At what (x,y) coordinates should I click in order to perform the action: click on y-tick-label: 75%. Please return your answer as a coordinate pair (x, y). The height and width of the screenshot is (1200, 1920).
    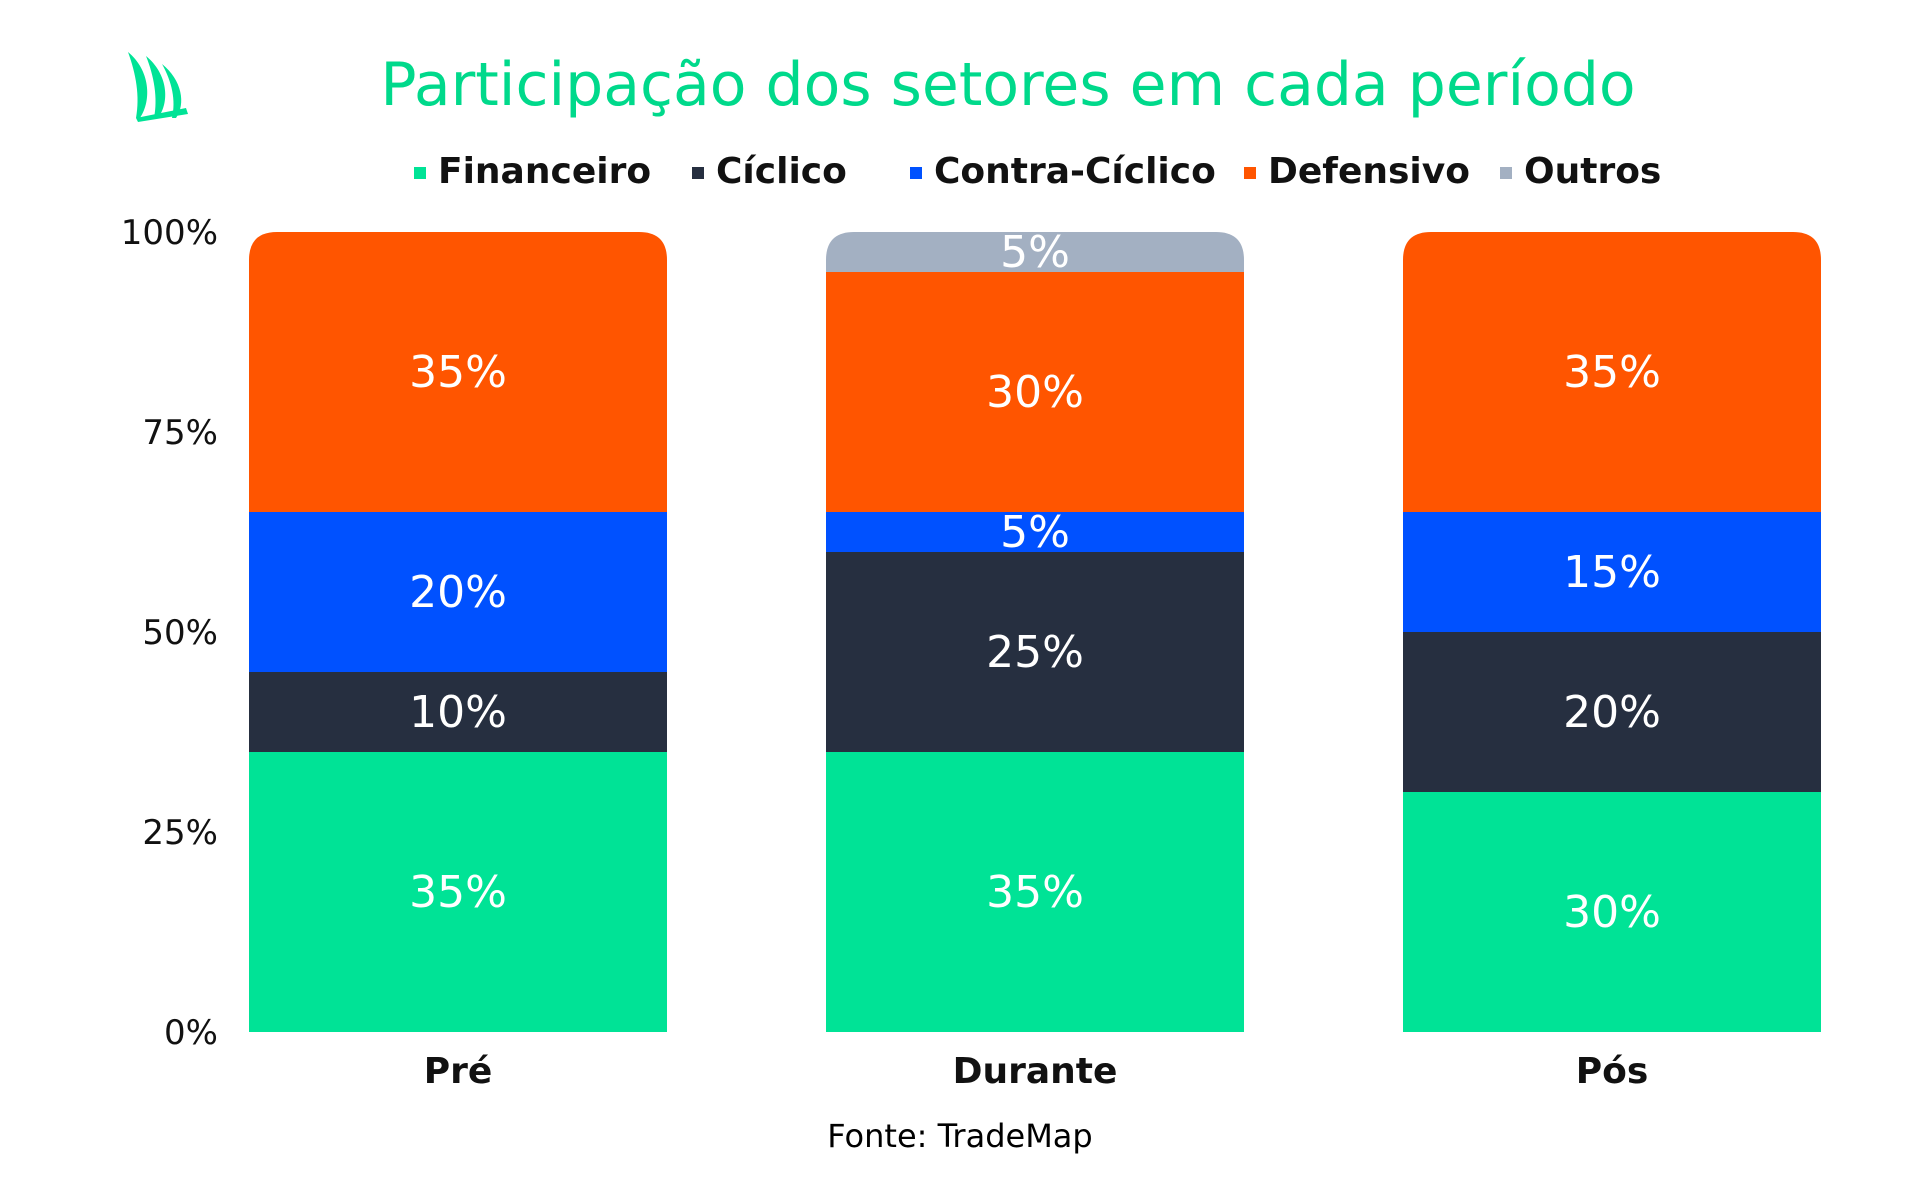
    Looking at the image, I should click on (180, 433).